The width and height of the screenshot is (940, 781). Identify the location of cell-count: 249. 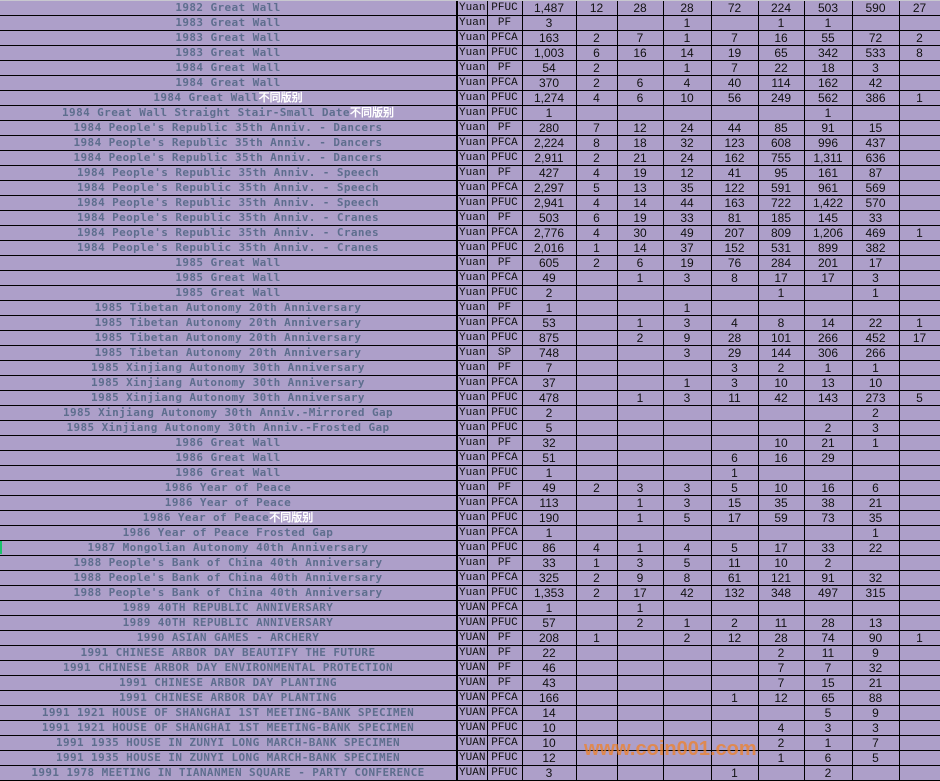
(781, 98).